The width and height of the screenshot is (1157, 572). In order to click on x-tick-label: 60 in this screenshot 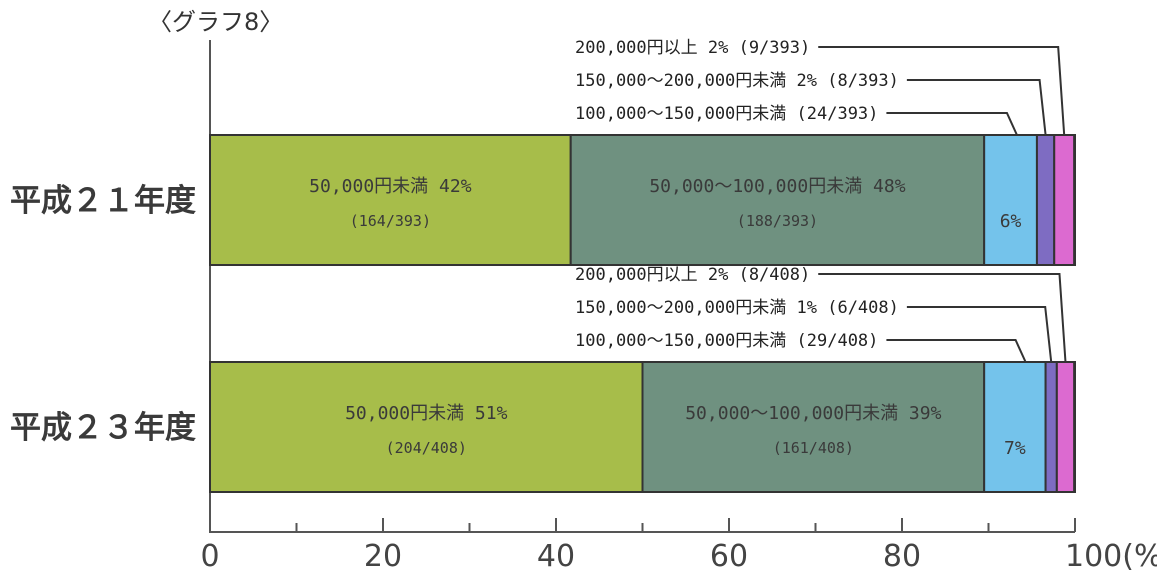, I will do `click(729, 555)`.